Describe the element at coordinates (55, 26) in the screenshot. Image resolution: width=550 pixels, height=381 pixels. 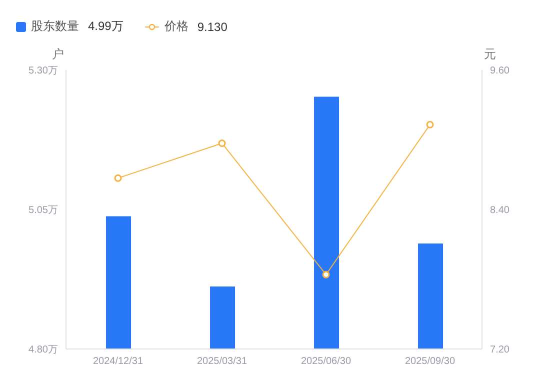
I see `legend-label: 股东数量` at that location.